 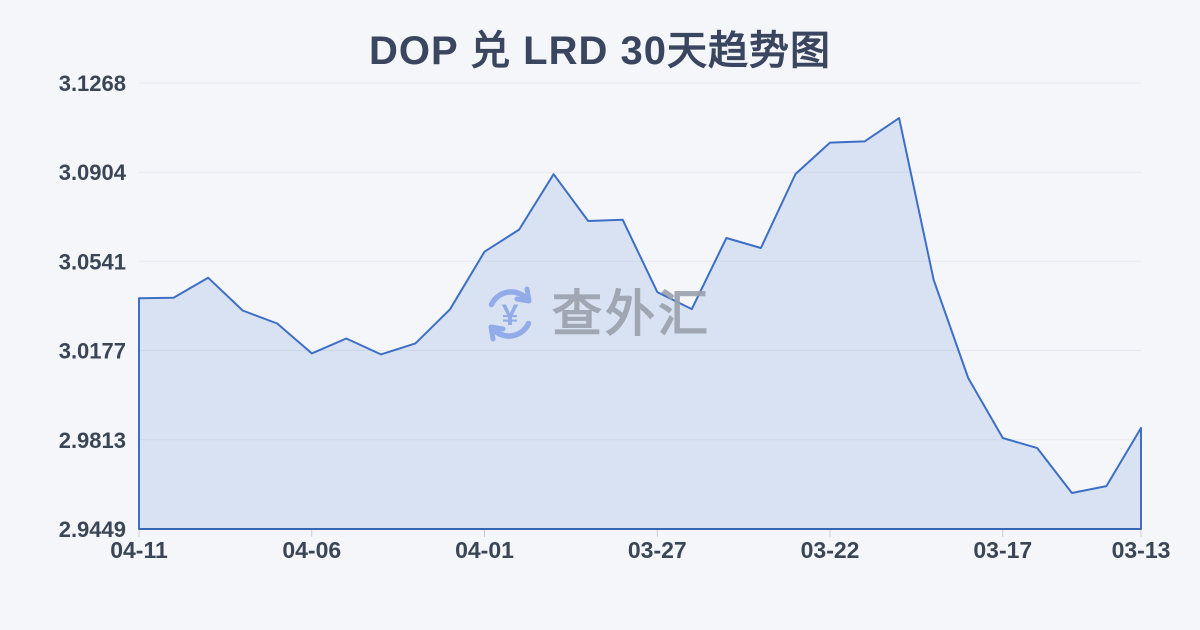 I want to click on y-axis-label: 2.9813, so click(x=92, y=440).